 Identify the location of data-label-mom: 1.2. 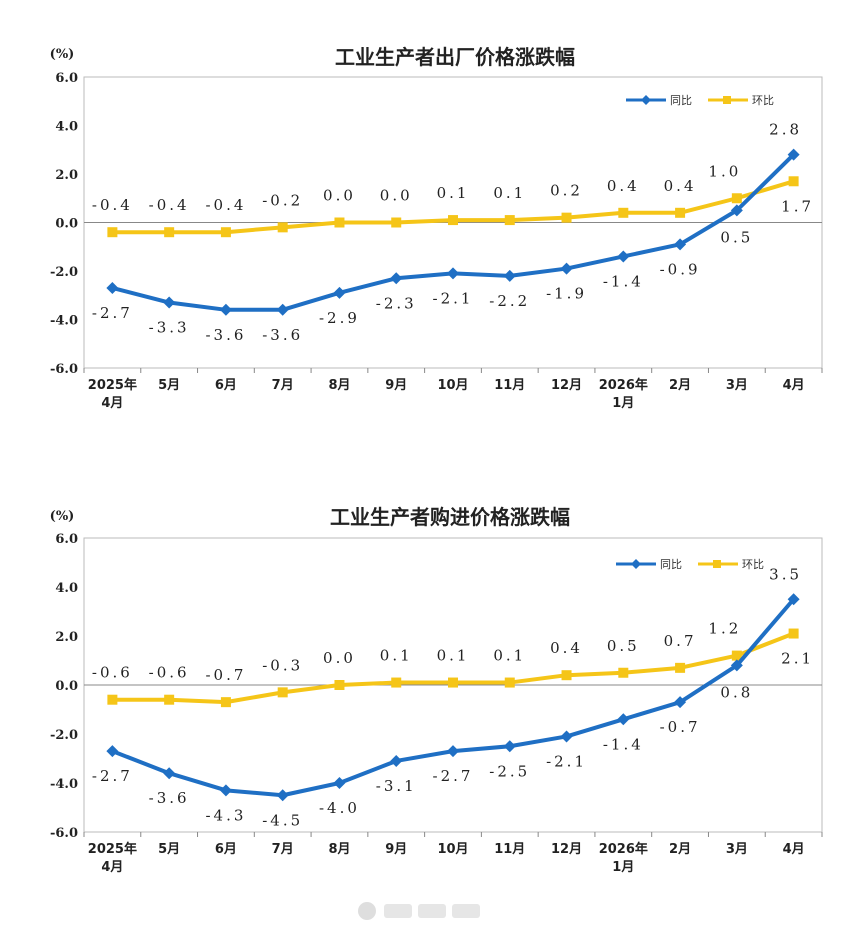
(724, 629).